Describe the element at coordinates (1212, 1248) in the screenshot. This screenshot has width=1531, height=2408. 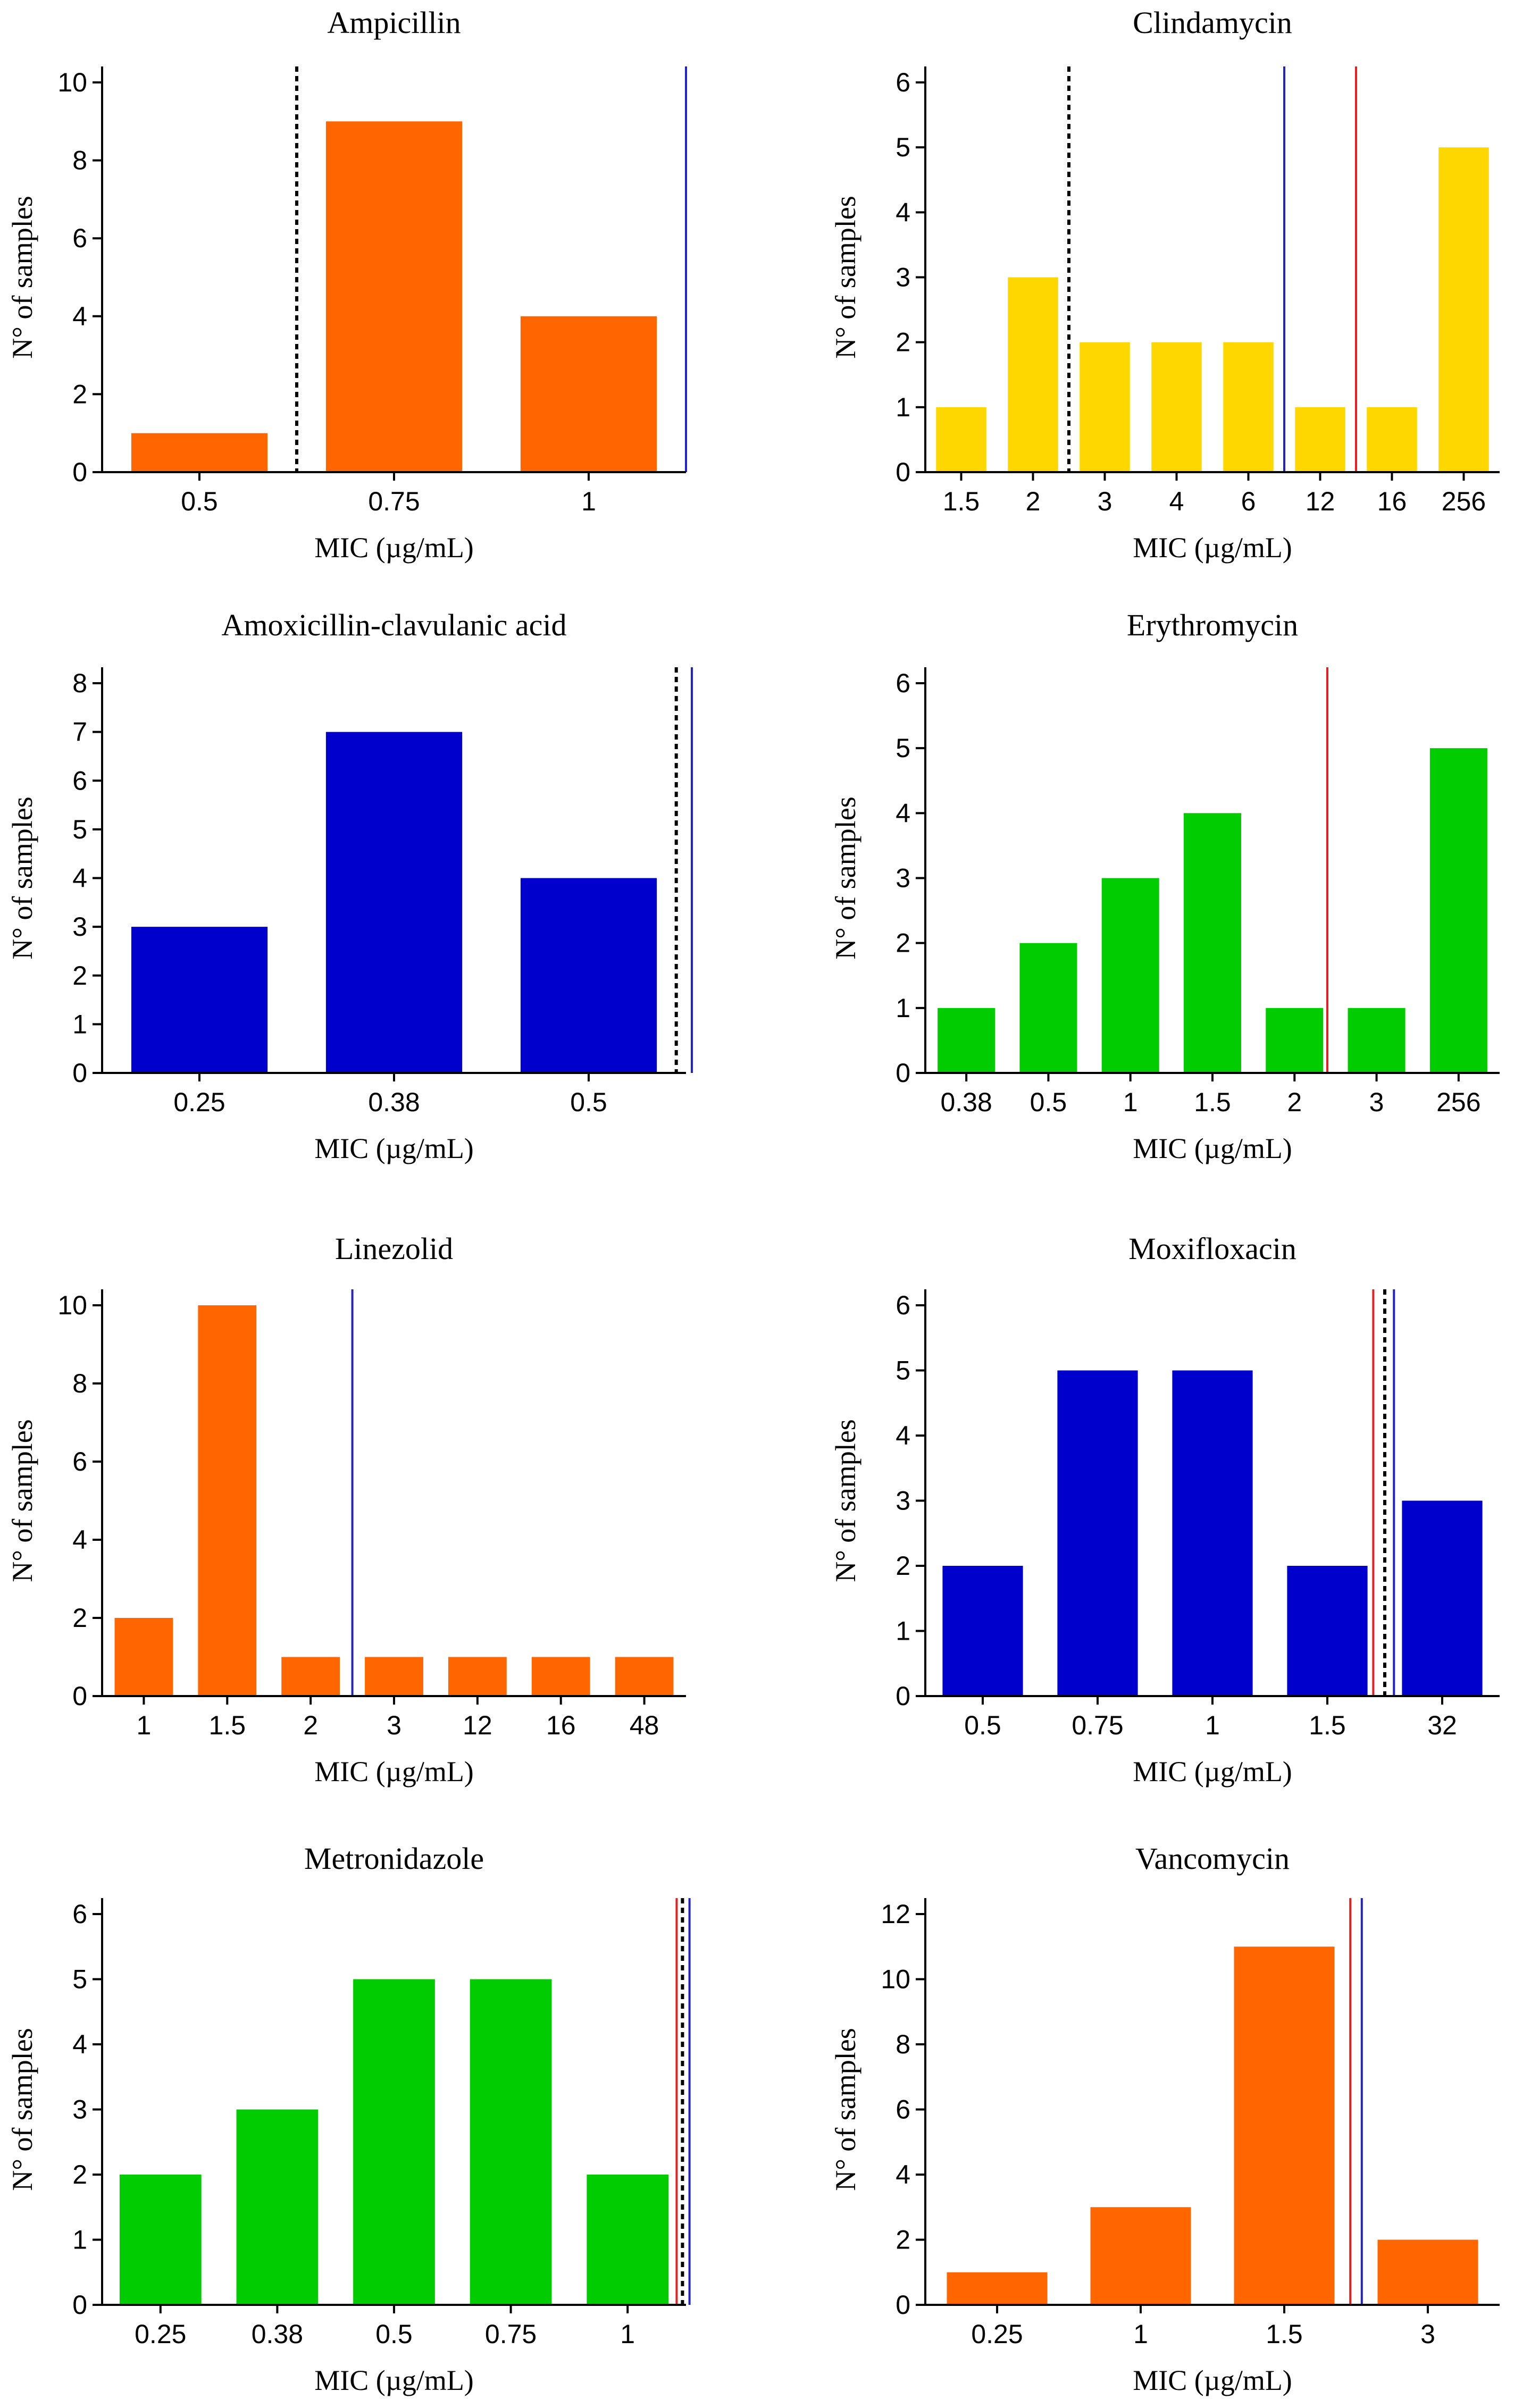
I see `chart-title: Moxifloxacin` at that location.